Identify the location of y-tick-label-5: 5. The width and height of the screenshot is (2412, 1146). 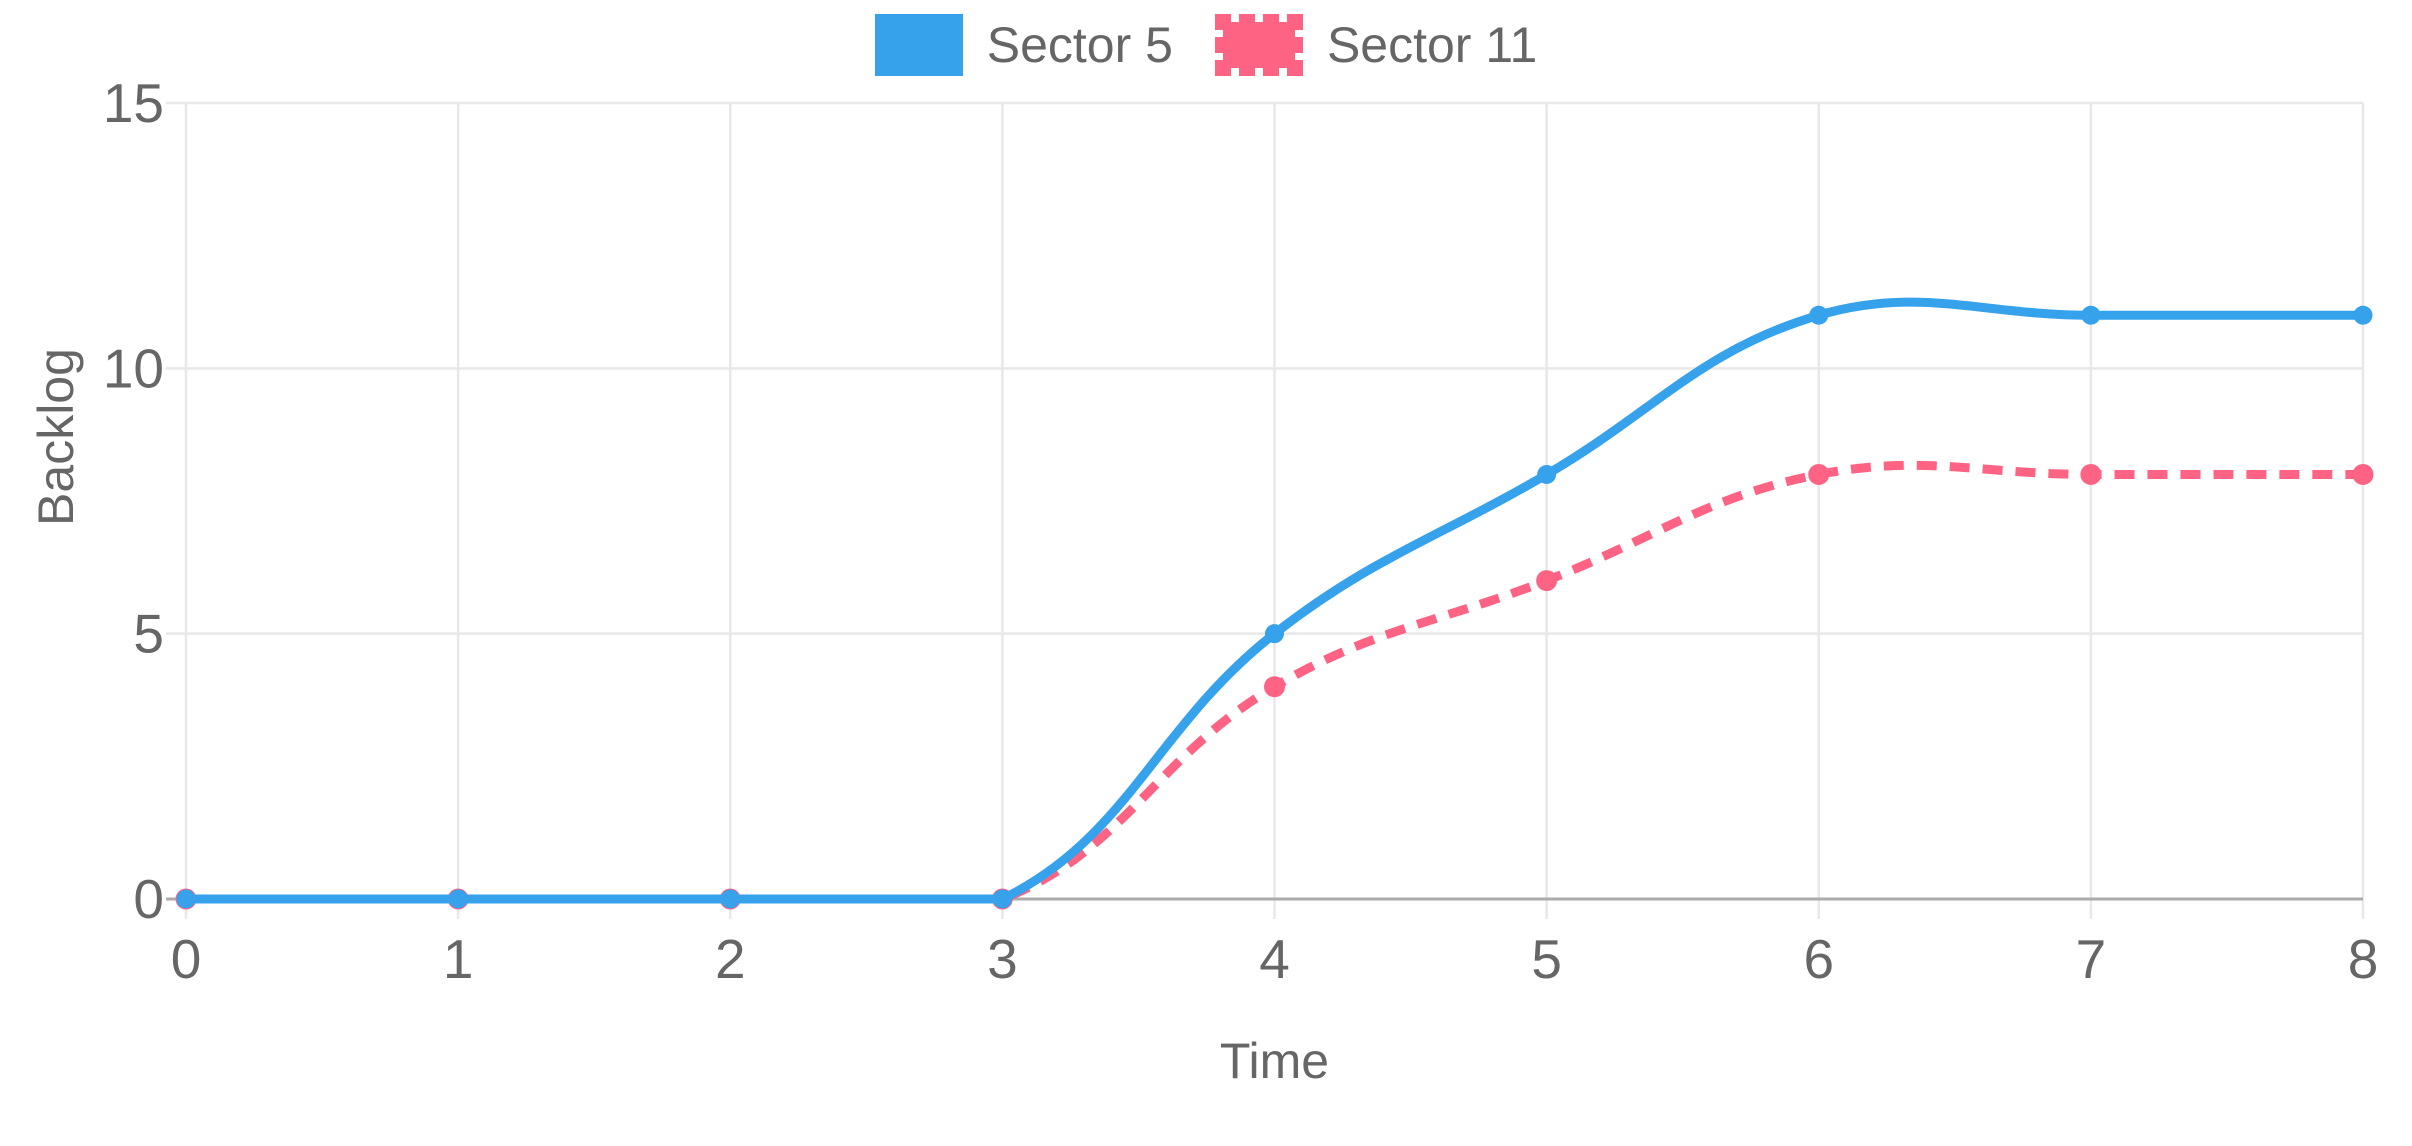
(148, 634).